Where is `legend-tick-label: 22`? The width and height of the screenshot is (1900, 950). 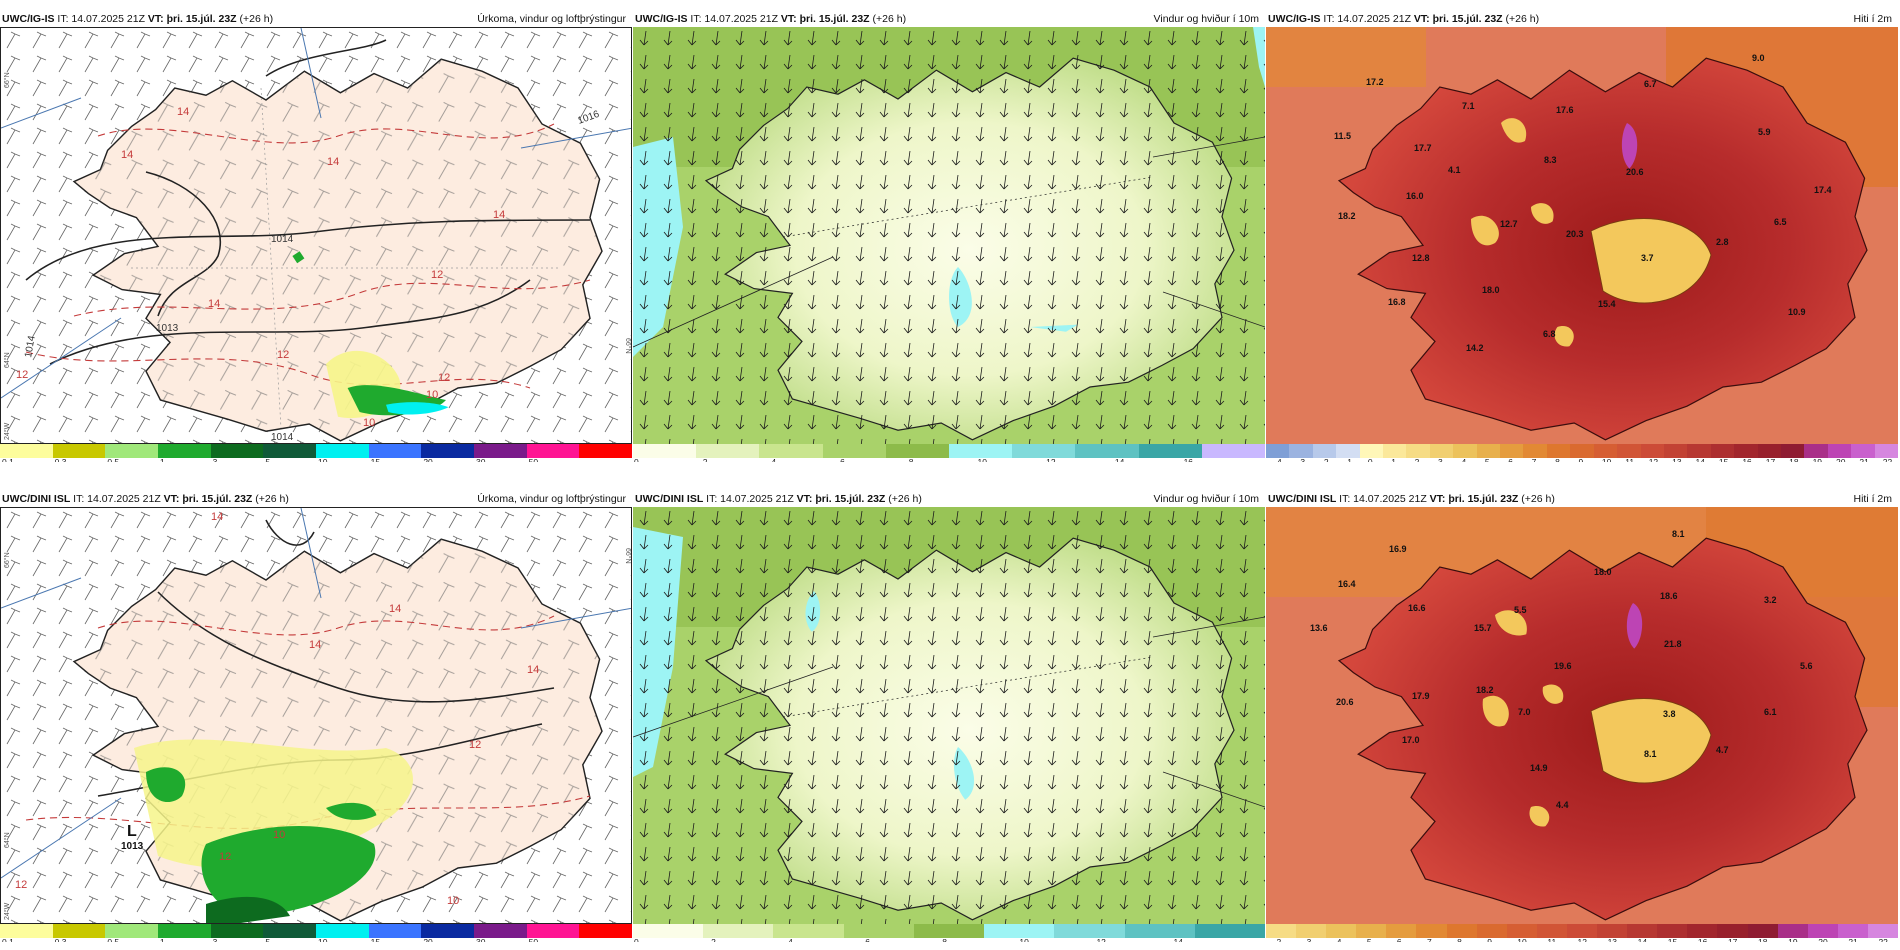 legend-tick-label: 22 is located at coordinates (1887, 459).